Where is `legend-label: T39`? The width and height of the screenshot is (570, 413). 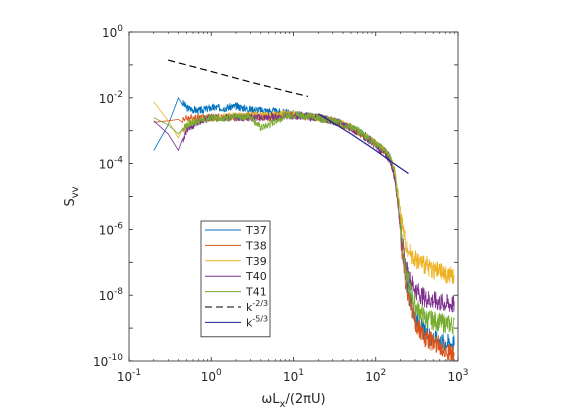
legend-label: T39 is located at coordinates (256, 261).